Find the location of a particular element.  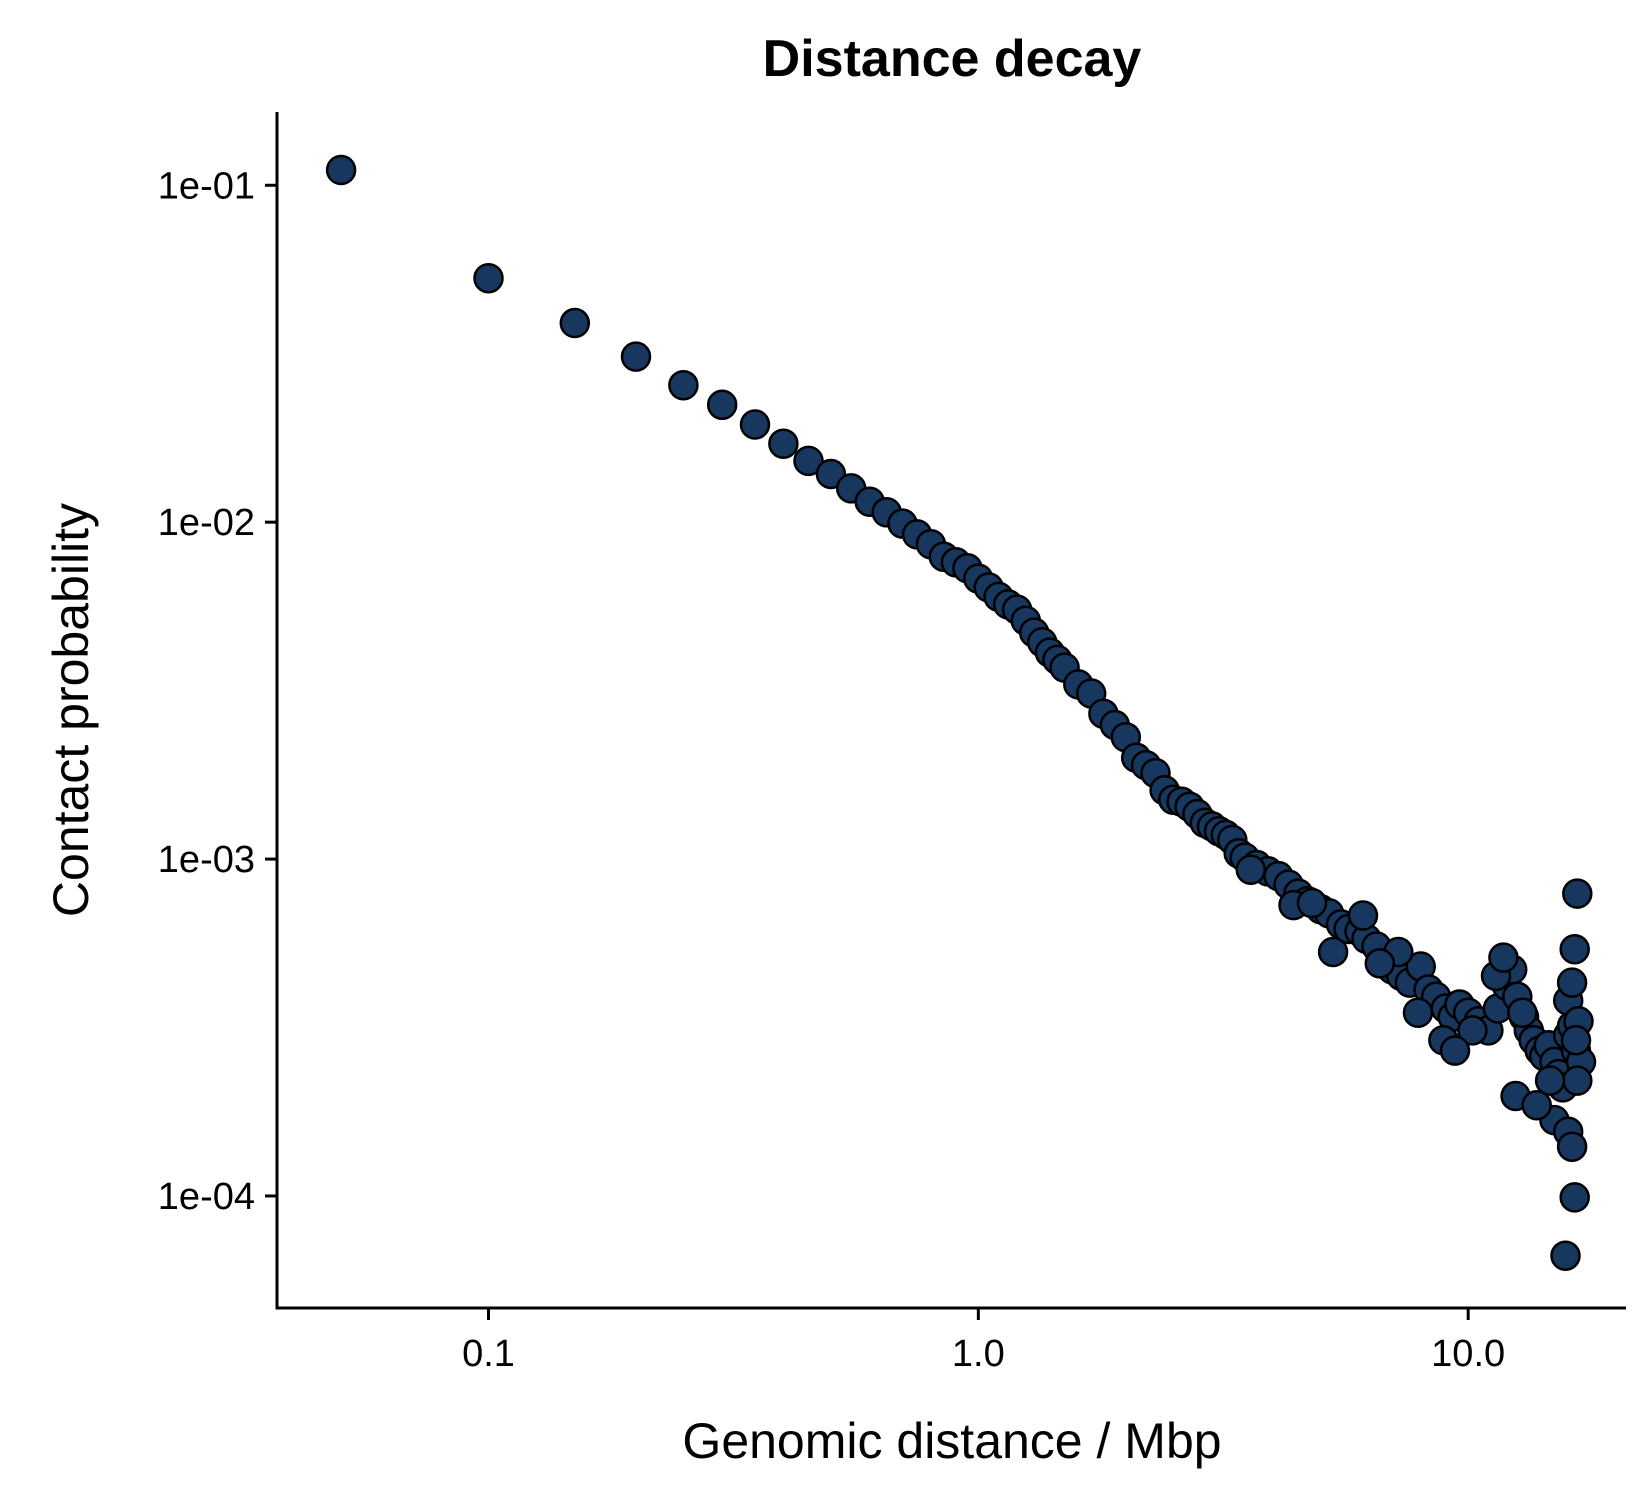

y-tick-label: 1e-01 is located at coordinates (206, 186).